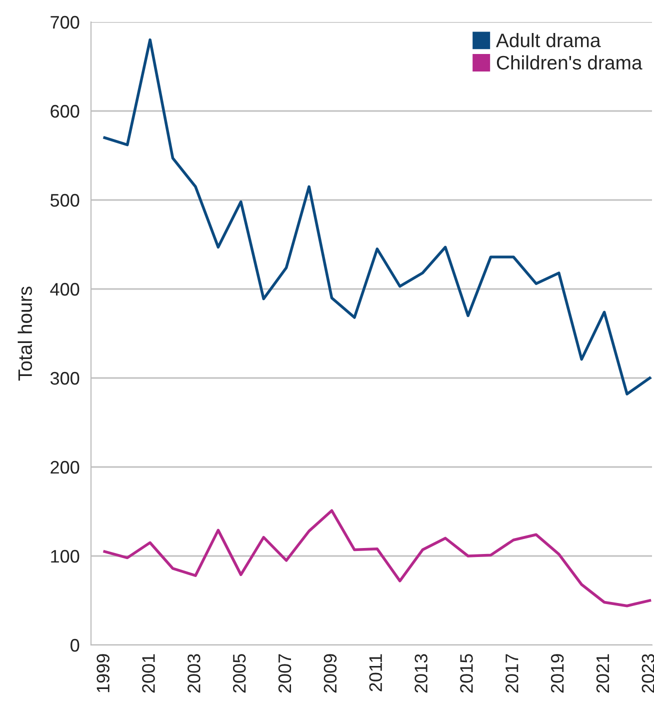 This screenshot has height=706, width=654. Describe the element at coordinates (421, 673) in the screenshot. I see `x-tick-label: 2013` at that location.